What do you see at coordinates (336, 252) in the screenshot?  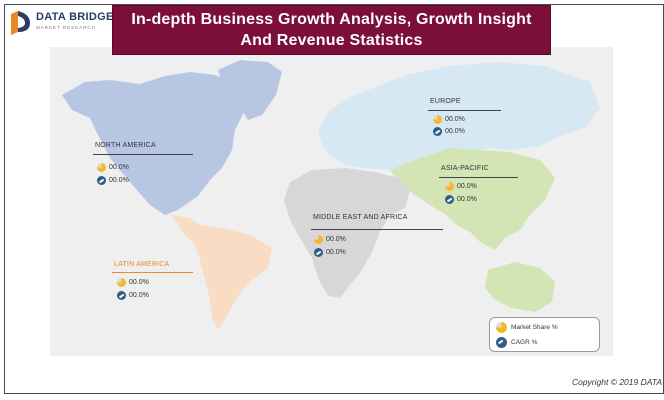 I see `middle-east-africa-cagr-value: 00.0%` at bounding box center [336, 252].